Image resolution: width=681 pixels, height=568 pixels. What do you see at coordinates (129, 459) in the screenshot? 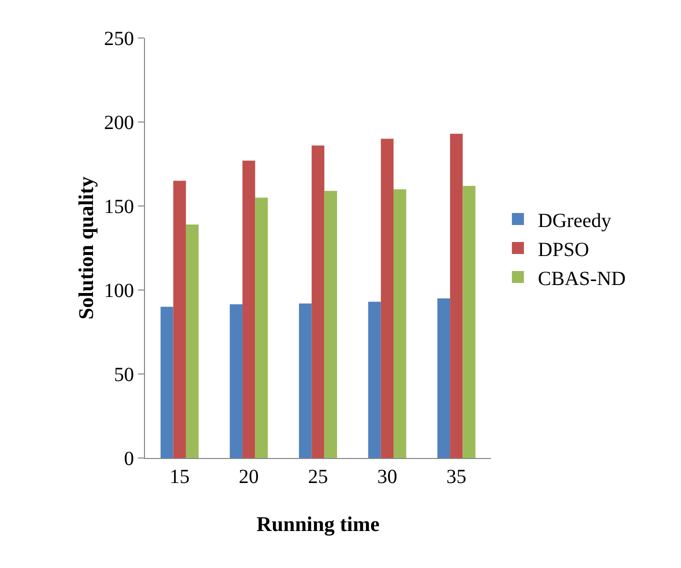
I see `y-tick-label: 0` at bounding box center [129, 459].